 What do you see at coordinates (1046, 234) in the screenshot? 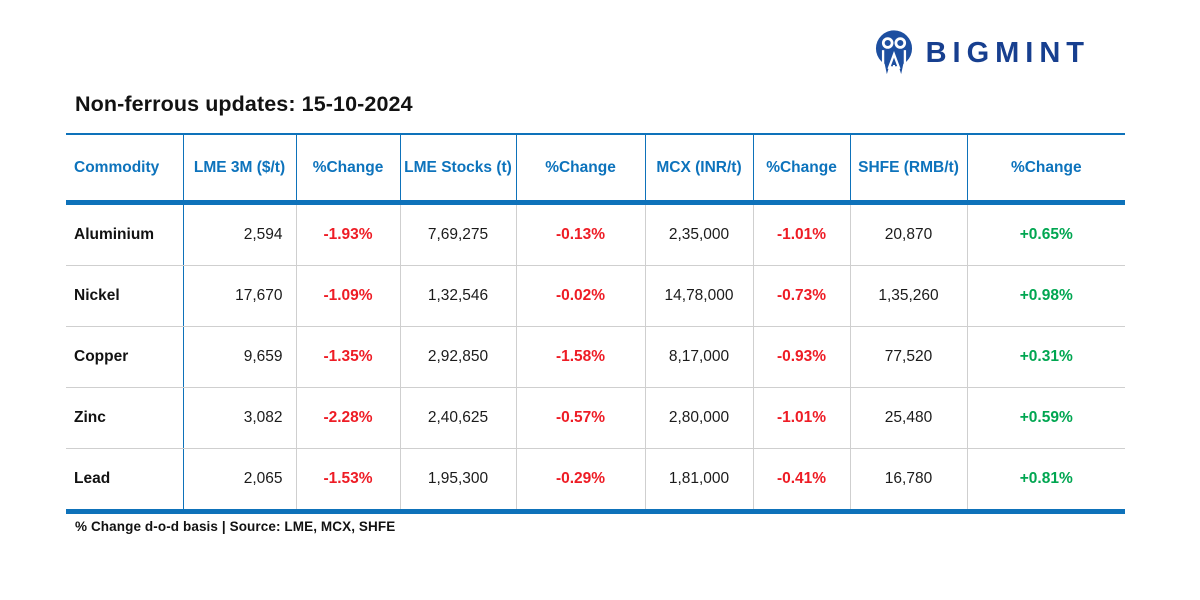
I see `cell-shfe-change: +0.65%` at bounding box center [1046, 234].